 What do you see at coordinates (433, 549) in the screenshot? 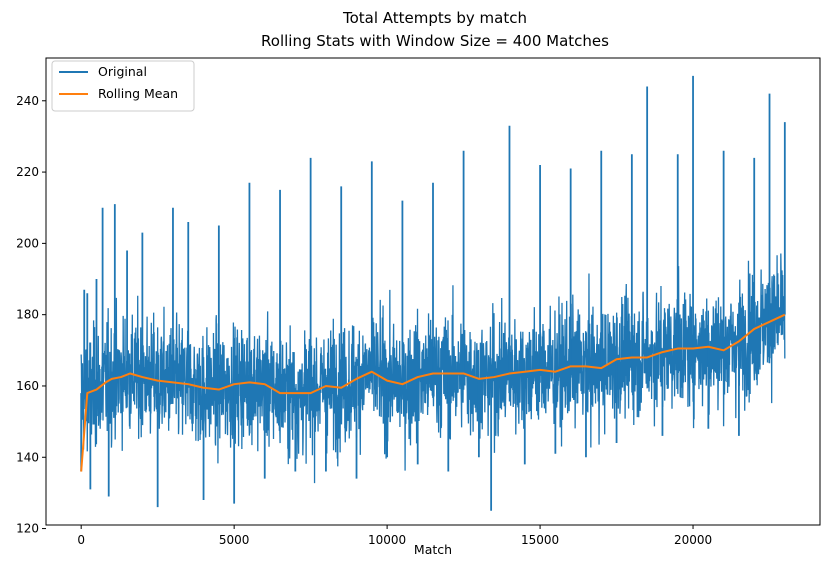
I see `x-axis-label: Match` at bounding box center [433, 549].